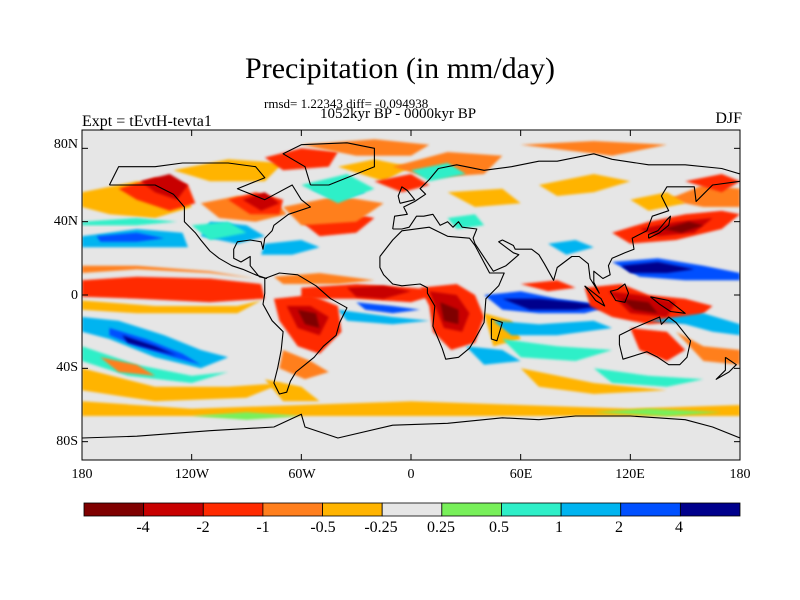  I want to click on colorbar-label: 4, so click(679, 527).